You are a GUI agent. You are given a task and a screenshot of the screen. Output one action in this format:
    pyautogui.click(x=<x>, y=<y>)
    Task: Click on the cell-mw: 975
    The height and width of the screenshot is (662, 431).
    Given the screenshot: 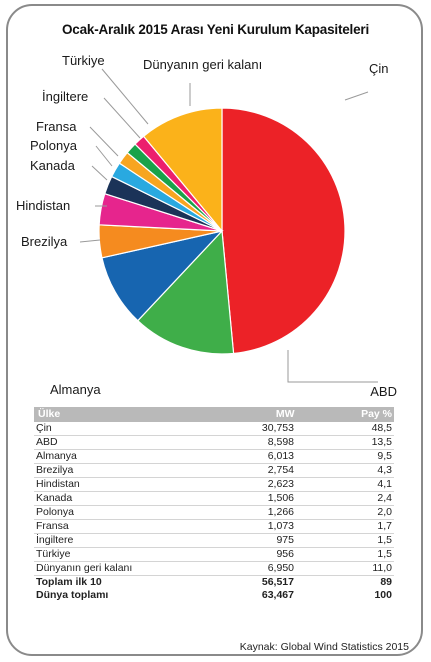 What is the action you would take?
    pyautogui.click(x=285, y=540)
    